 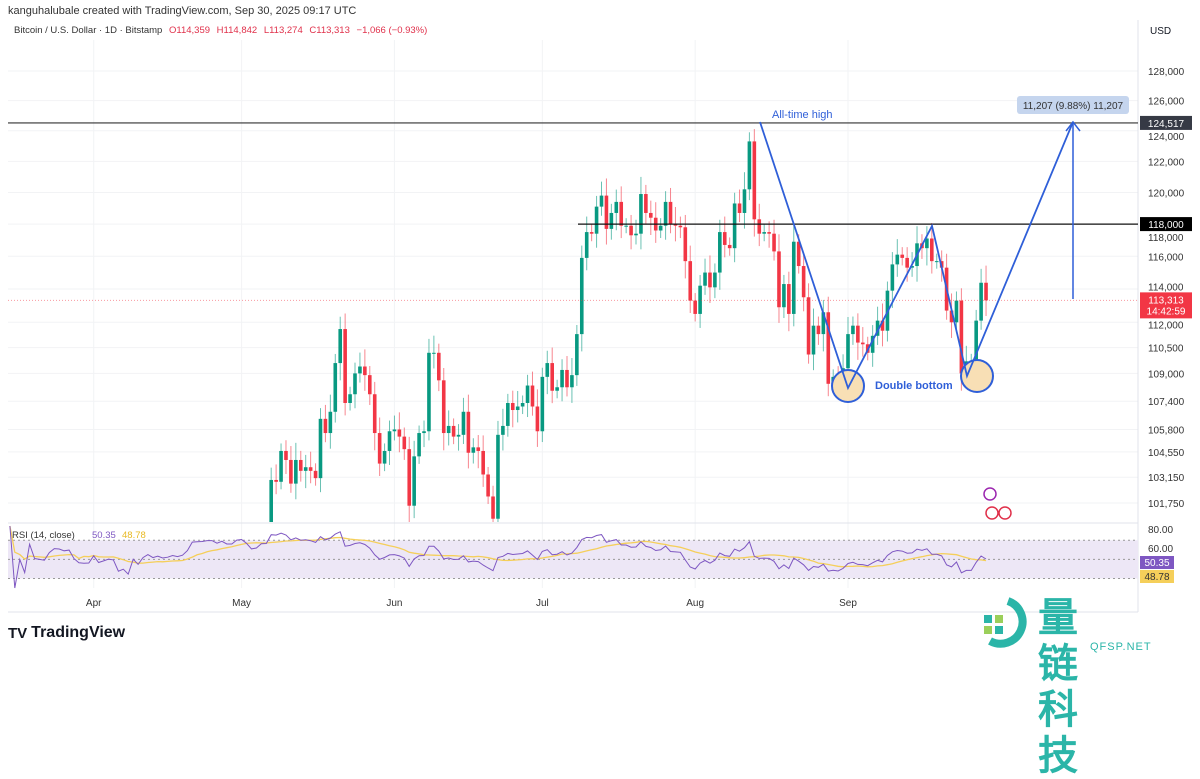 What do you see at coordinates (1005, 513) in the screenshot?
I see `flag-event-icon` at bounding box center [1005, 513].